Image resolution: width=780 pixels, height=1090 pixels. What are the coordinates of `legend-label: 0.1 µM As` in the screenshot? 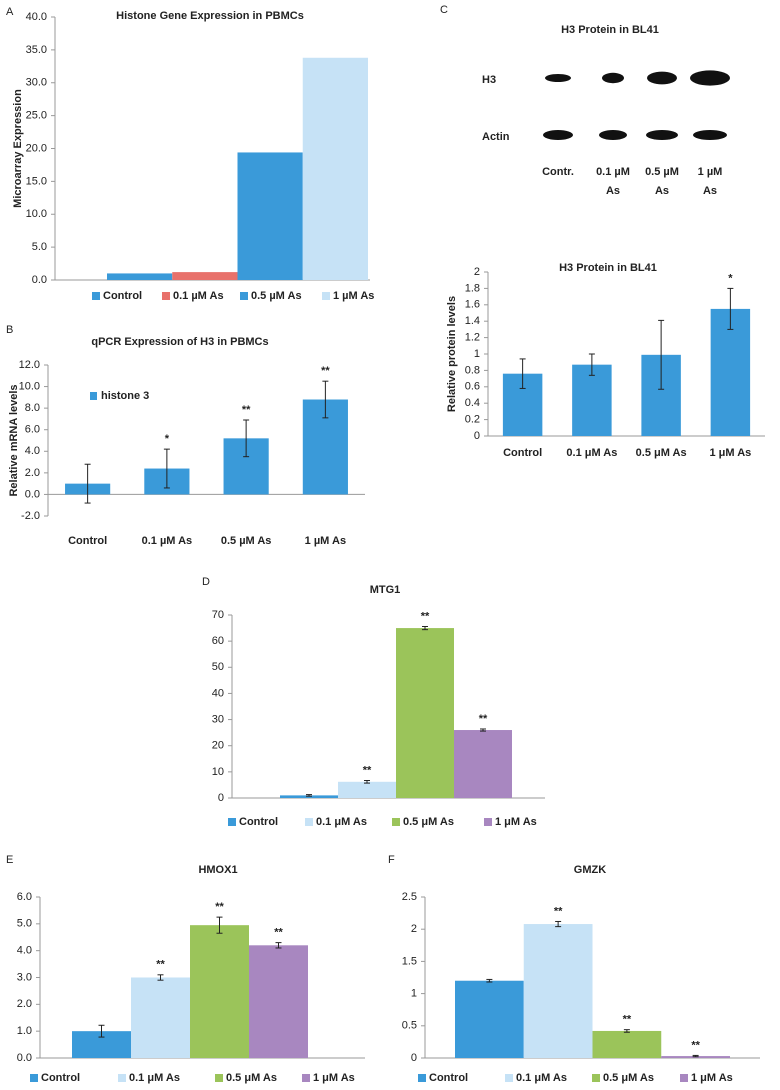 It's located at (198, 296).